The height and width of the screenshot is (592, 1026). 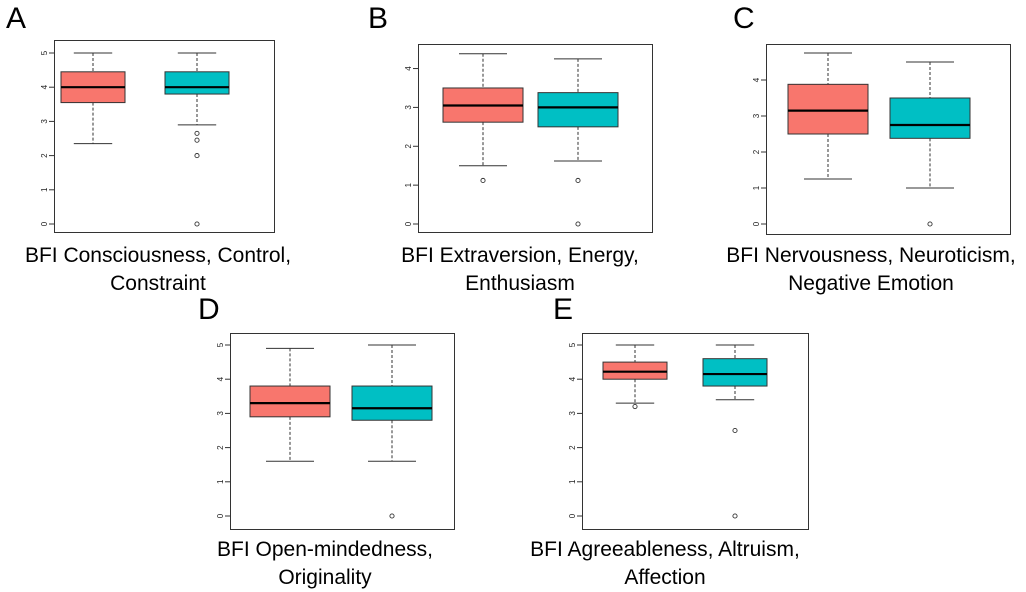 I want to click on panel-letter-d: D, so click(x=209, y=309).